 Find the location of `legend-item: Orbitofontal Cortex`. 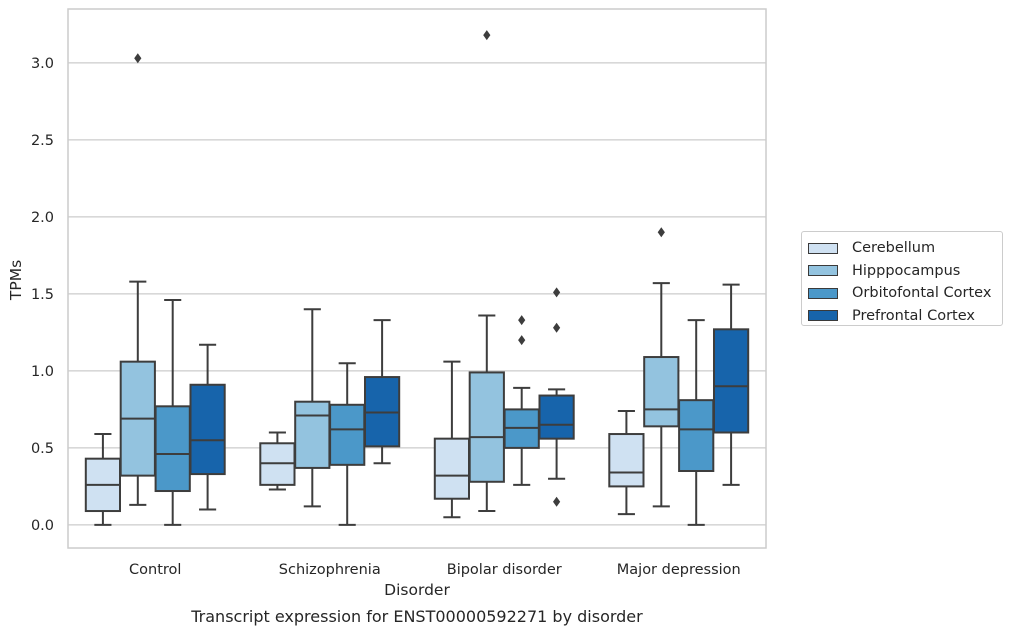

legend-item: Orbitofontal Cortex is located at coordinates (905, 293).